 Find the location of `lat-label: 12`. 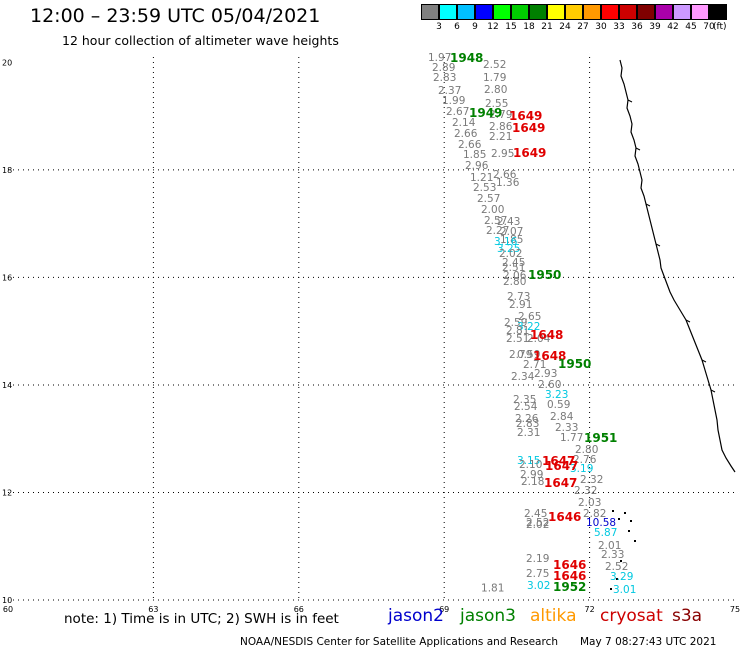

lat-label: 12 is located at coordinates (7, 492).